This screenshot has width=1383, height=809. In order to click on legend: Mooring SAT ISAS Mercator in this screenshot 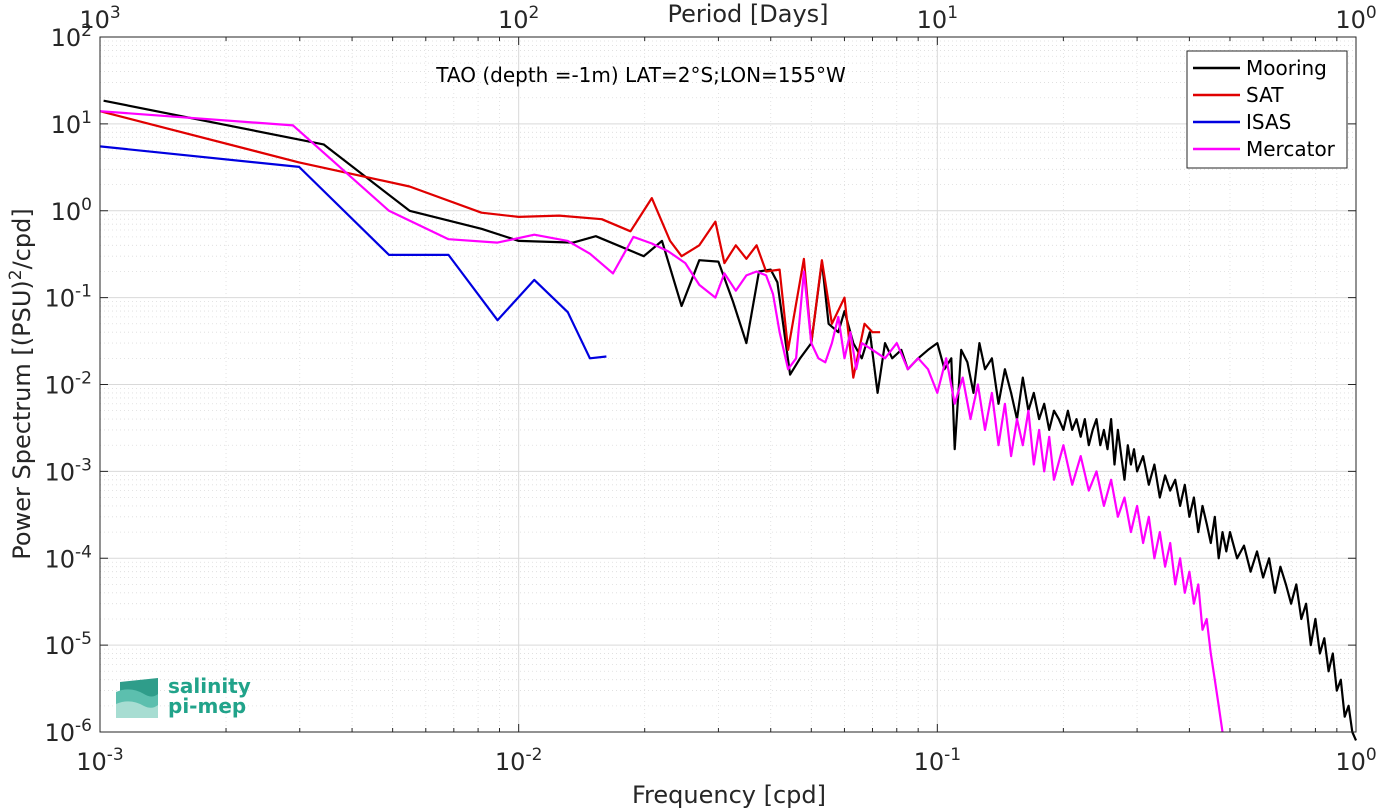, I will do `click(1267, 109)`.